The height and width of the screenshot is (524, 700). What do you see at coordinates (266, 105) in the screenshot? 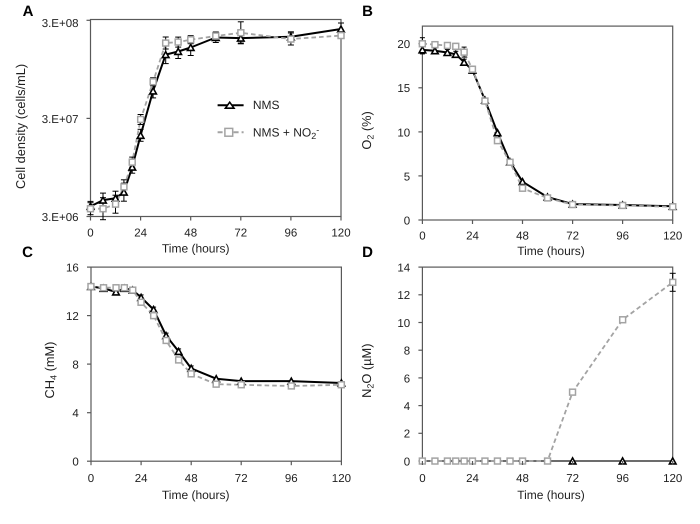
I see `svg-text: NMS` at bounding box center [266, 105].